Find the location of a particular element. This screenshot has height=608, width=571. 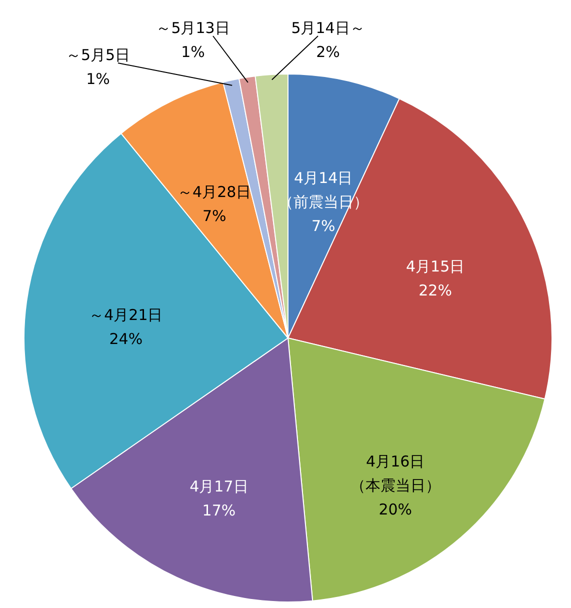

data-label: 22% is located at coordinates (435, 291).